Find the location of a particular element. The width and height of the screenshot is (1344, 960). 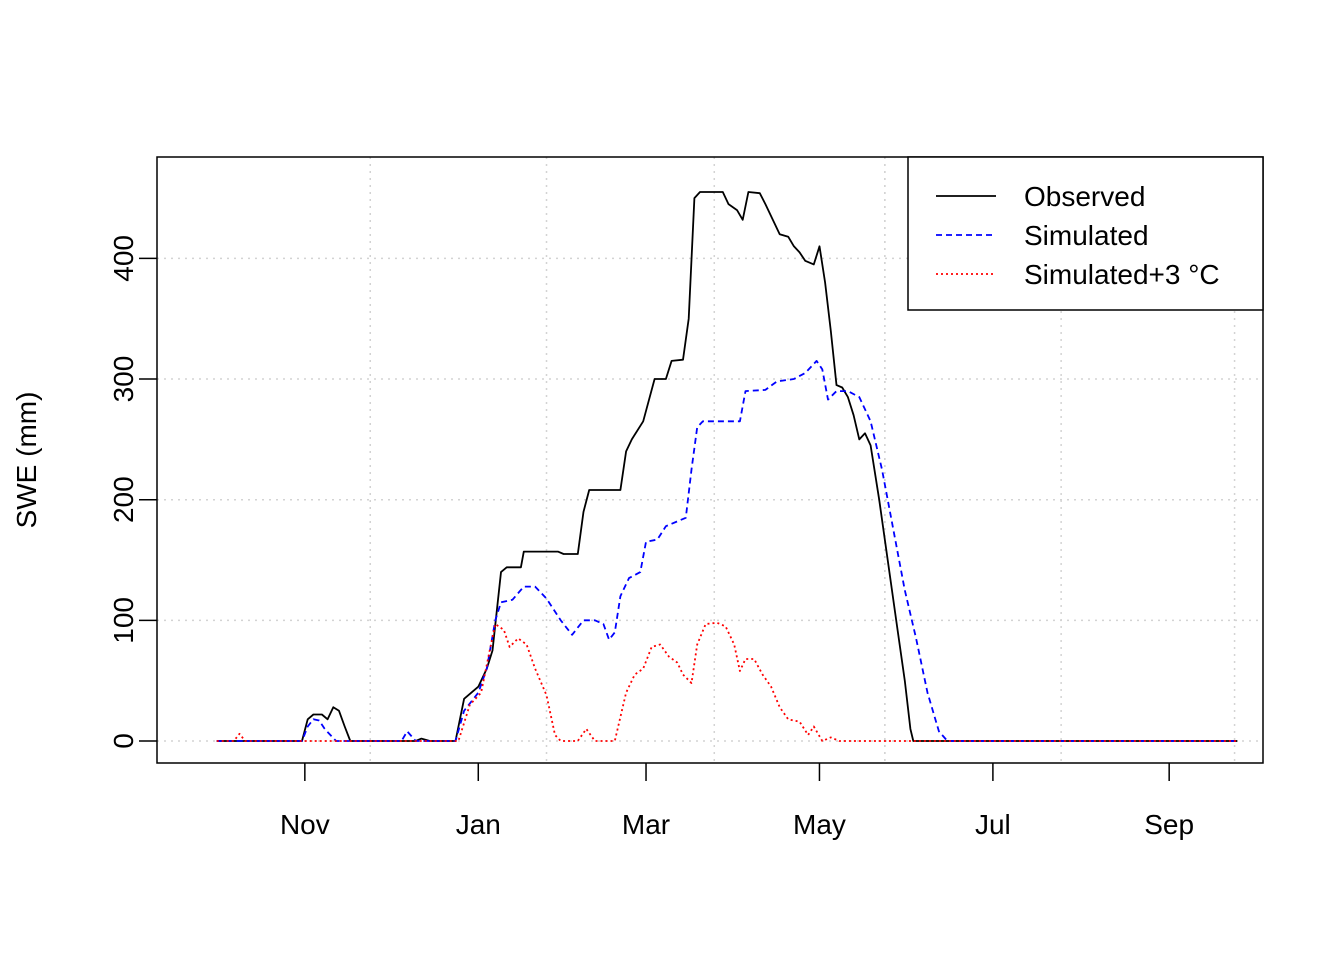

y-tick-label: 100 is located at coordinates (123, 620).